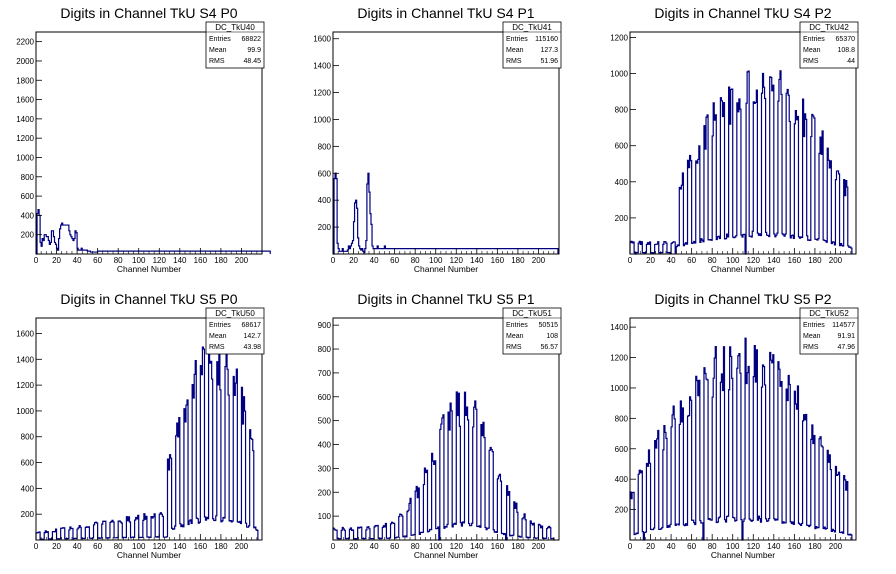 Image resolution: width=896 pixels, height=574 pixels. I want to click on y-tick-label: 2000, so click(25, 61).